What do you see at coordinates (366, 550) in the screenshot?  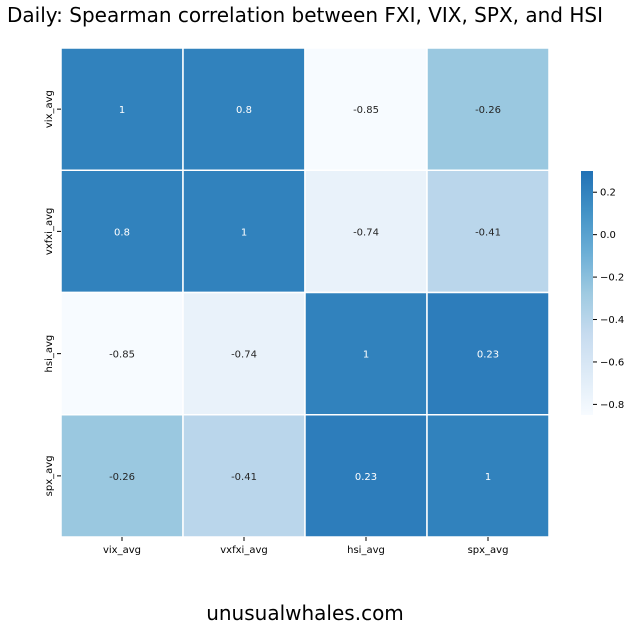 I see `x-tick-label: hsi_avg` at bounding box center [366, 550].